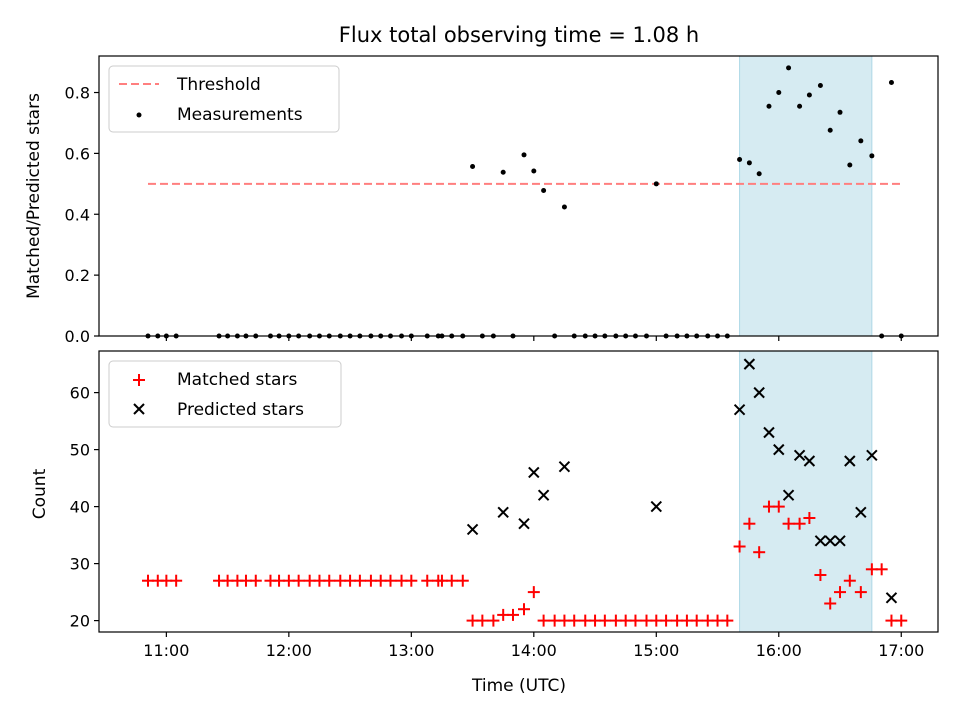 The image size is (960, 720). Describe the element at coordinates (524, 563) in the screenshot. I see `matched-stars-points` at that location.